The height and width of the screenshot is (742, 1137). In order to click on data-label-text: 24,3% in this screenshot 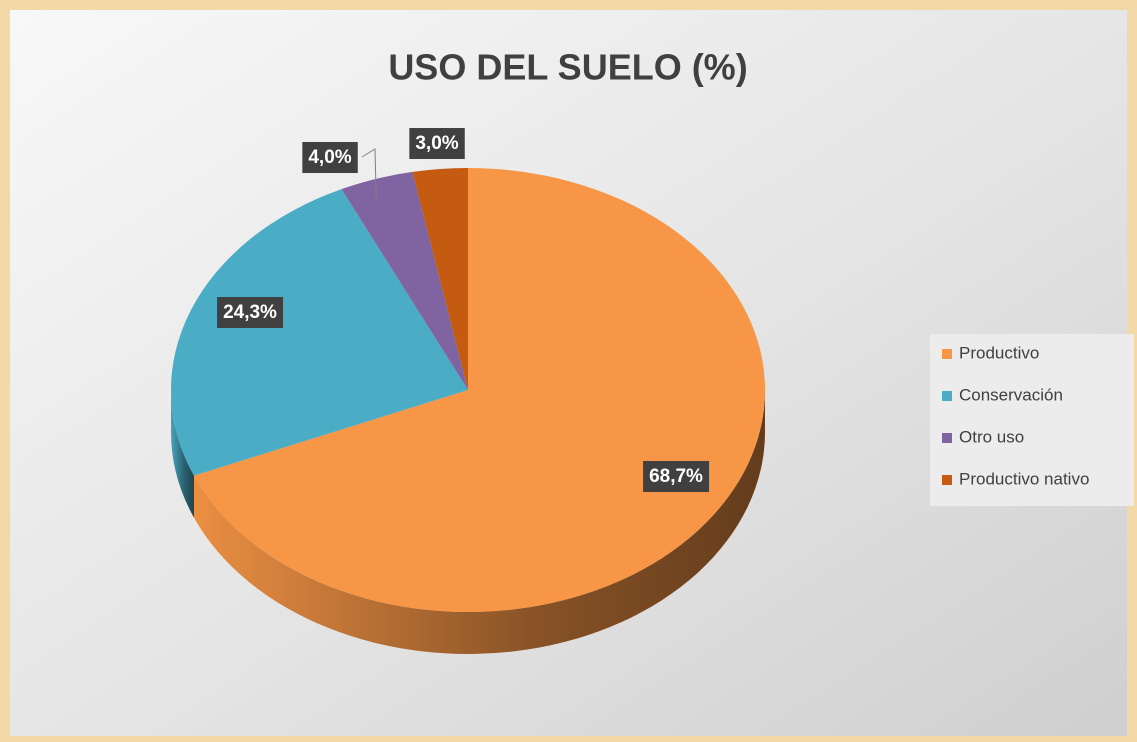, I will do `click(250, 312)`.